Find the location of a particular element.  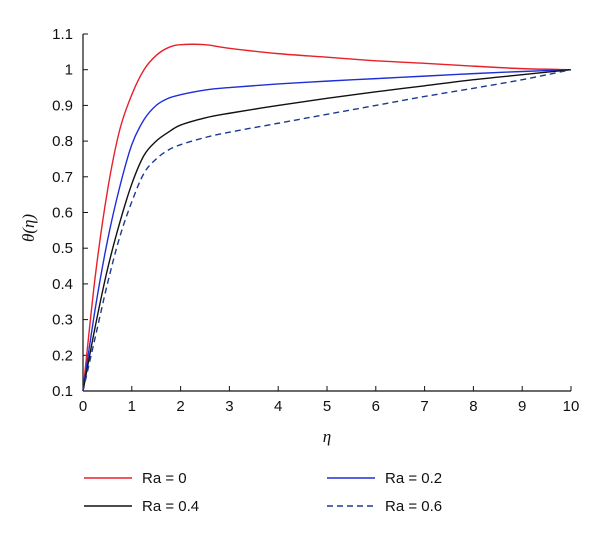

y-tick-label: 0.7 is located at coordinates (62, 177).